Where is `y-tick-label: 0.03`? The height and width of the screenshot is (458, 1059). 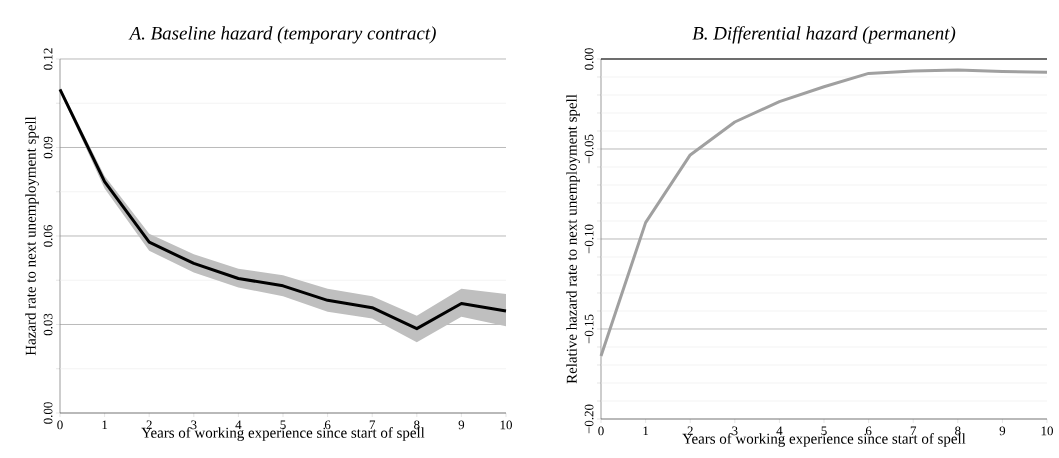
y-tick-label: 0.03 is located at coordinates (48, 324).